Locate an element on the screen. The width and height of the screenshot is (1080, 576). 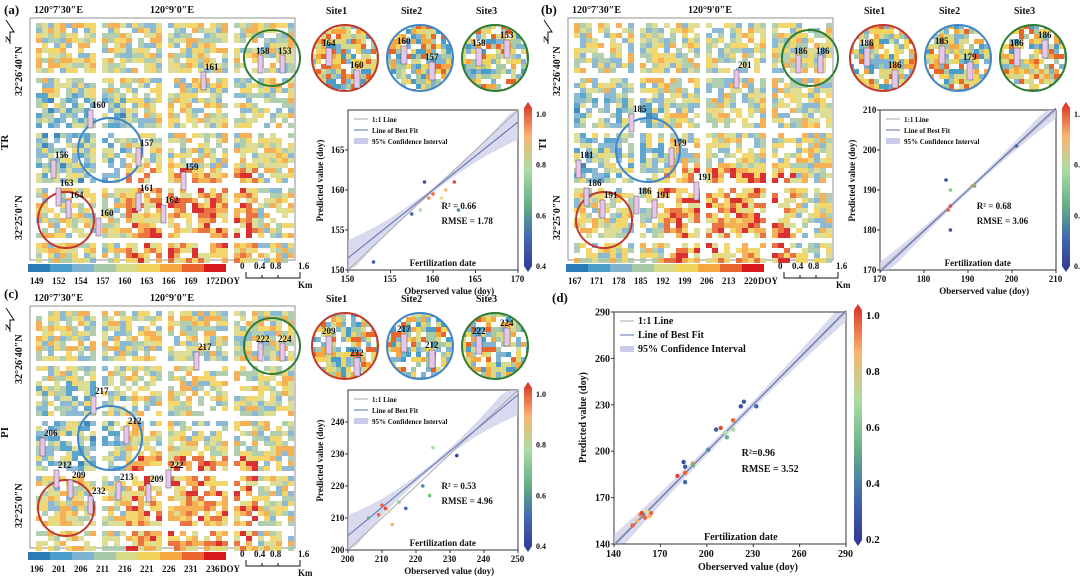
colorbar-swatch is located at coordinates (105, 268).